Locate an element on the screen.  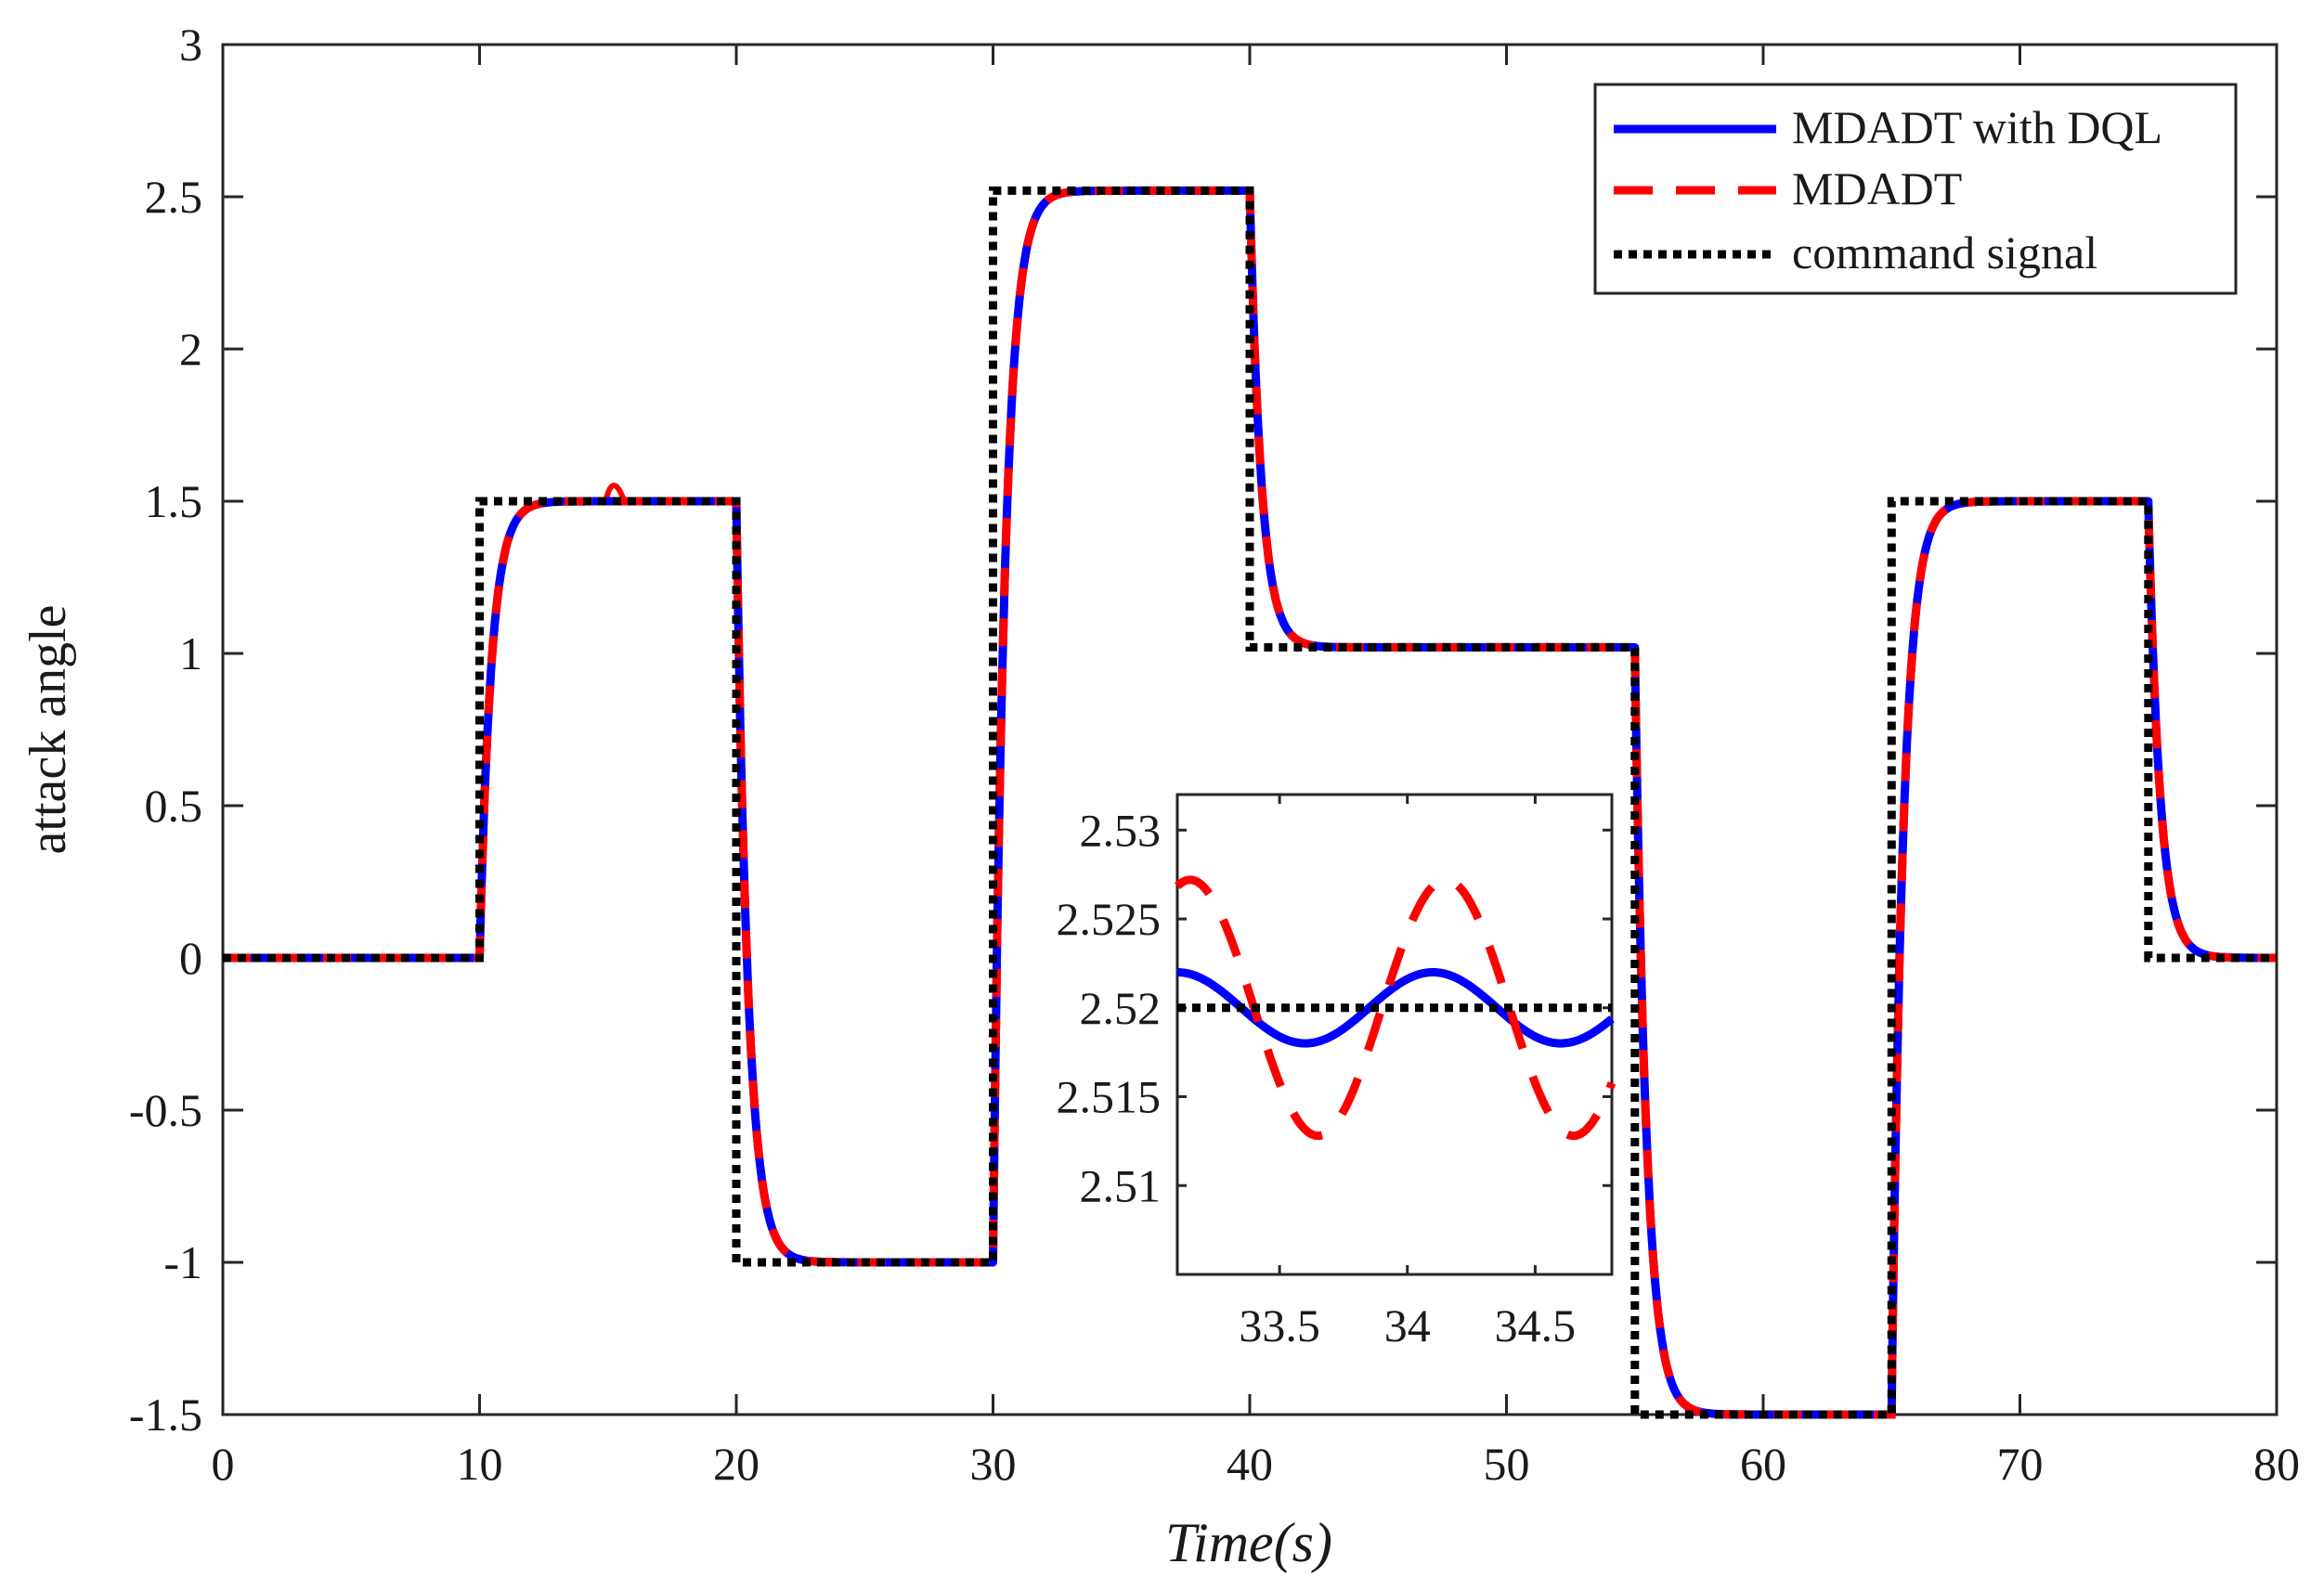
inset-axis-ticks is located at coordinates (1394, 1034).